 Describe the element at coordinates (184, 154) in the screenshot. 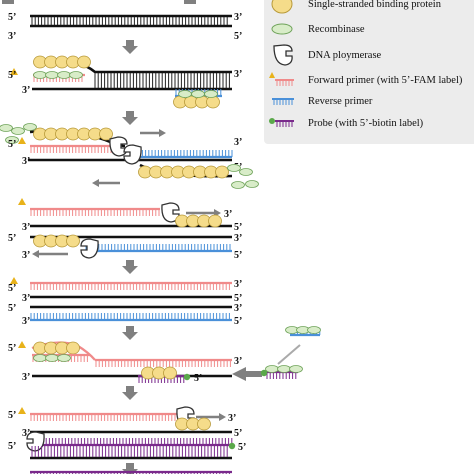

I see `extending-reverse-primer` at that location.